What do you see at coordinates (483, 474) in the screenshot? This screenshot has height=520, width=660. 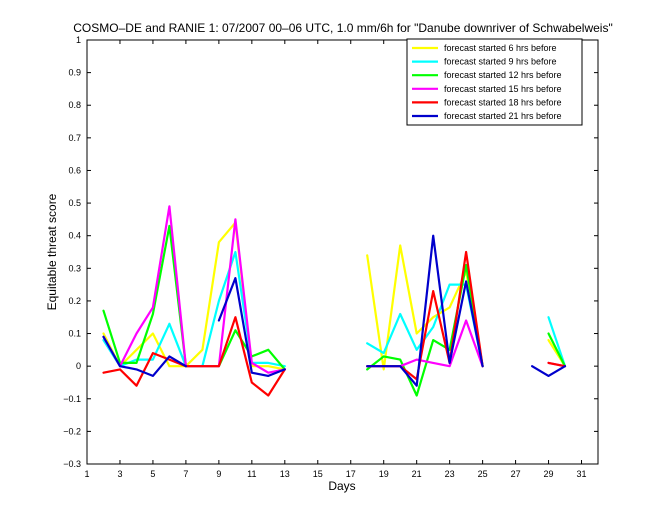 I see `x-tick-label: 25` at bounding box center [483, 474].